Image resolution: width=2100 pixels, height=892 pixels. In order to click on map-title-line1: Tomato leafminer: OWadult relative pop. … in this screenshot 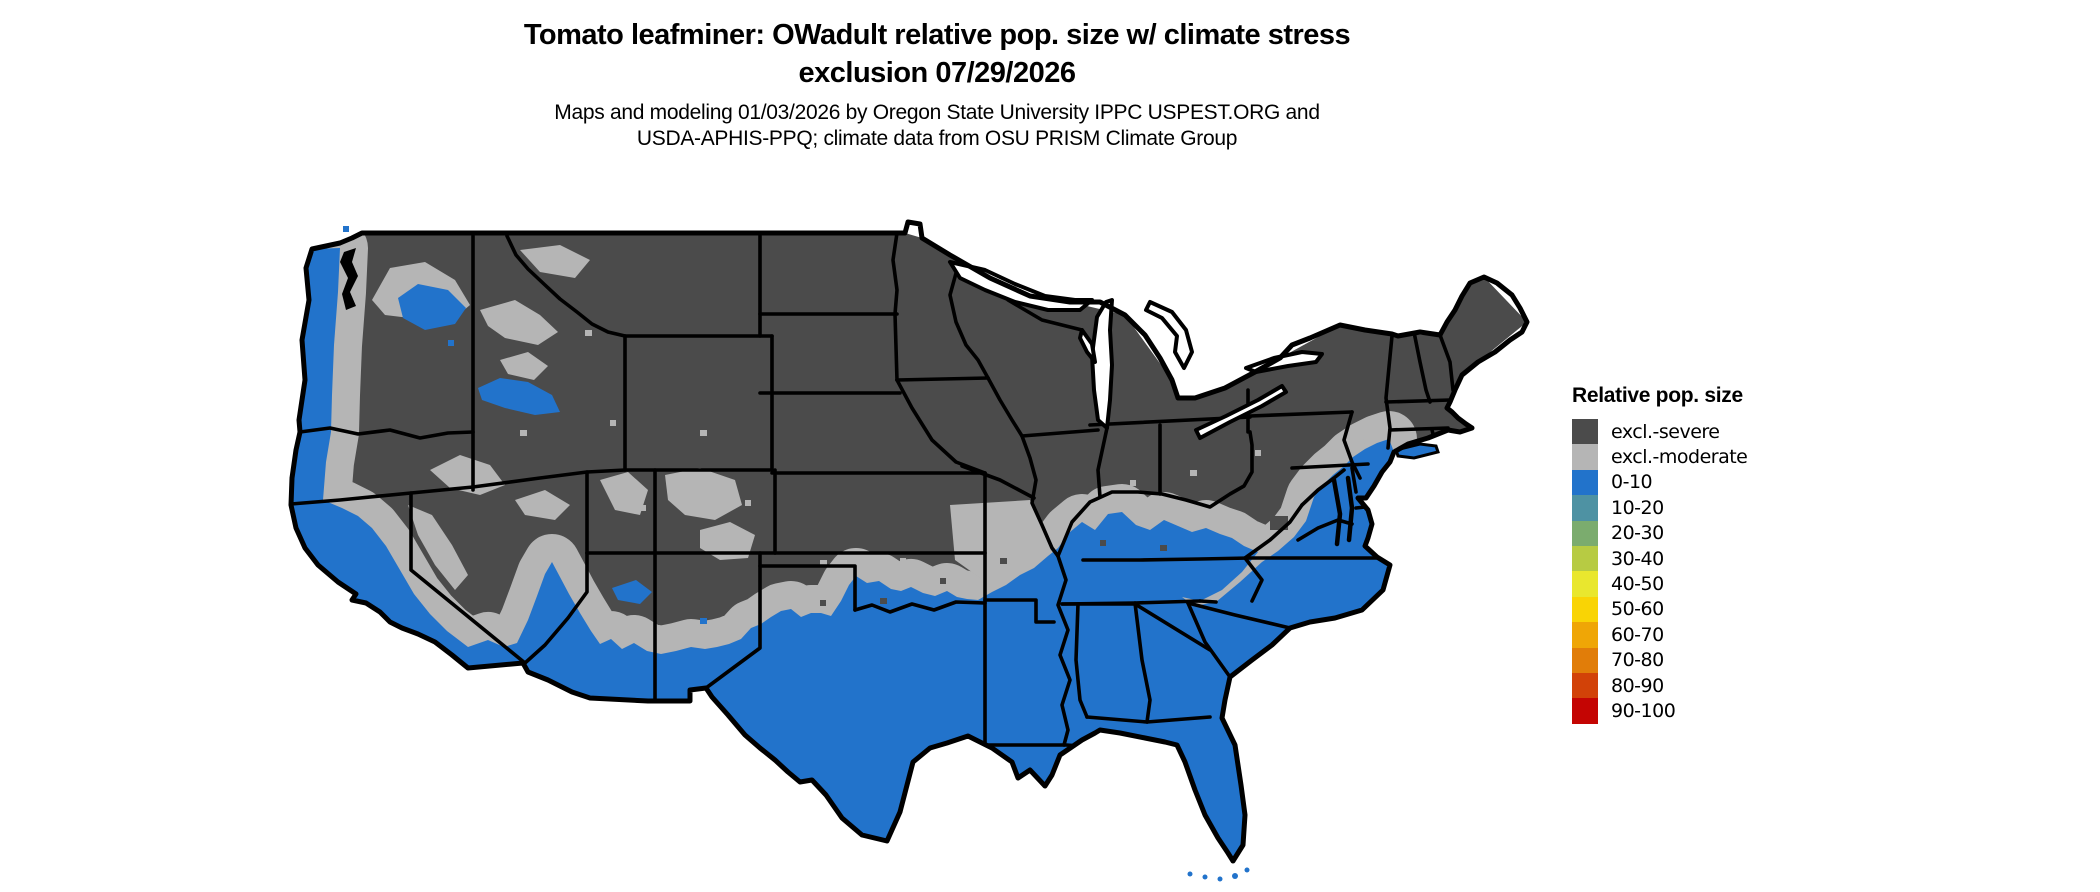, I will do `click(937, 35)`.